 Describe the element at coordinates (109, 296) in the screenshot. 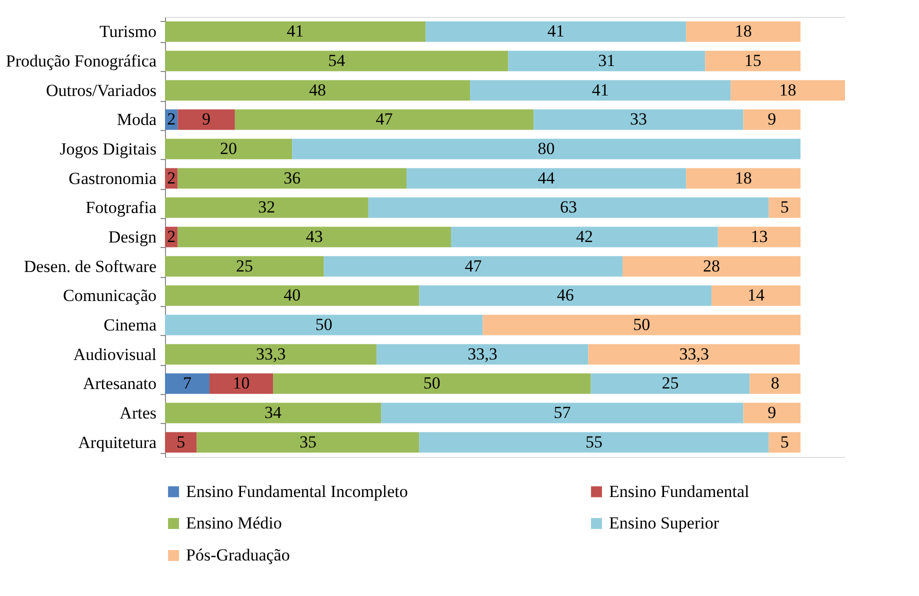

I see `y-tick-label: Comunicação` at that location.